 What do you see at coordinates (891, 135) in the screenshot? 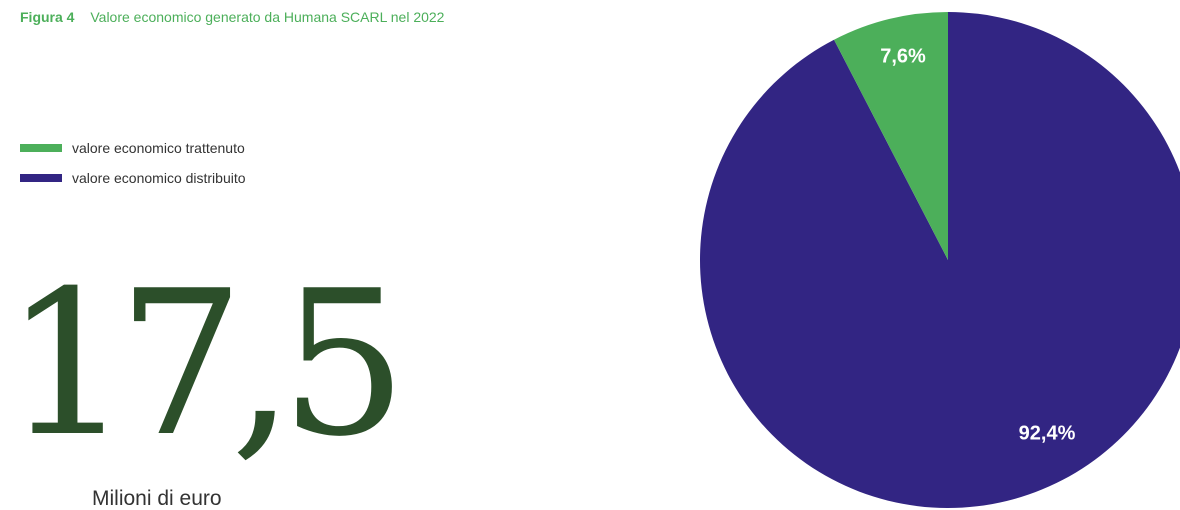
I see `pie-slice-trattenuto` at bounding box center [891, 135].